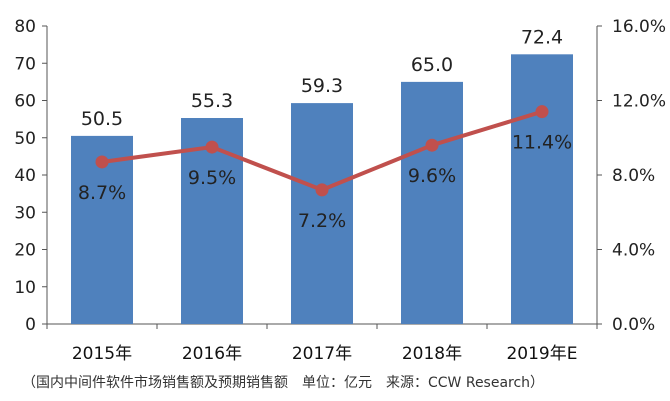 Image resolution: width=670 pixels, height=401 pixels. Describe the element at coordinates (432, 354) in the screenshot. I see `x-axis-category-label: 2018年` at that location.